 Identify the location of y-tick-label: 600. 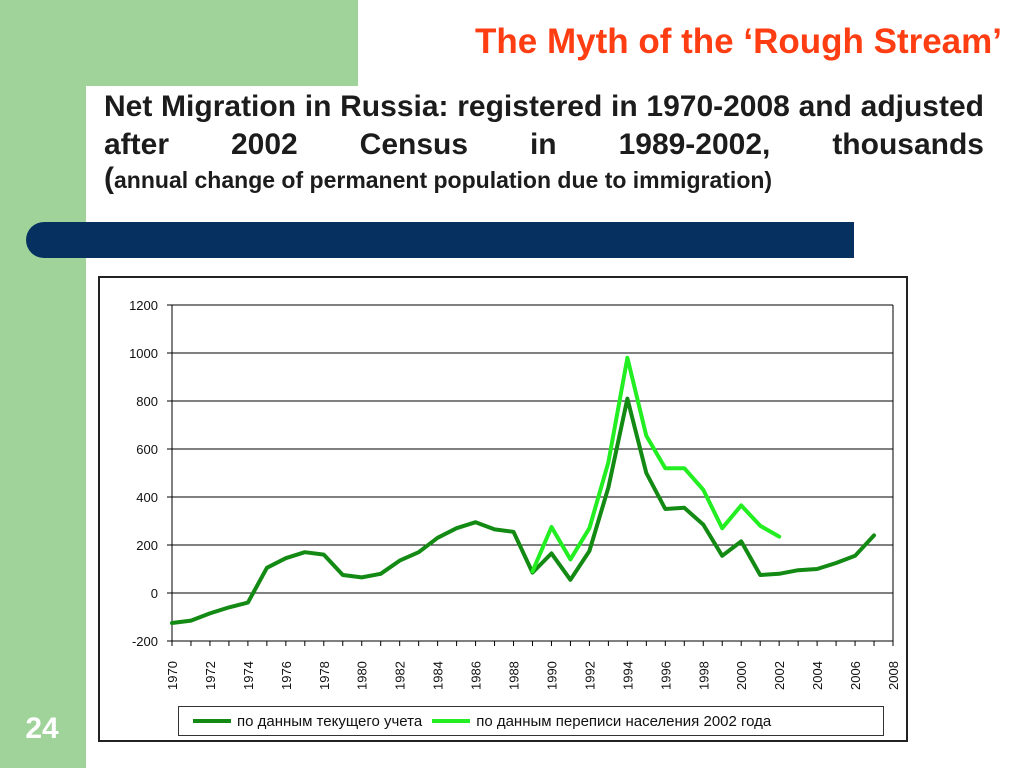
(147, 449).